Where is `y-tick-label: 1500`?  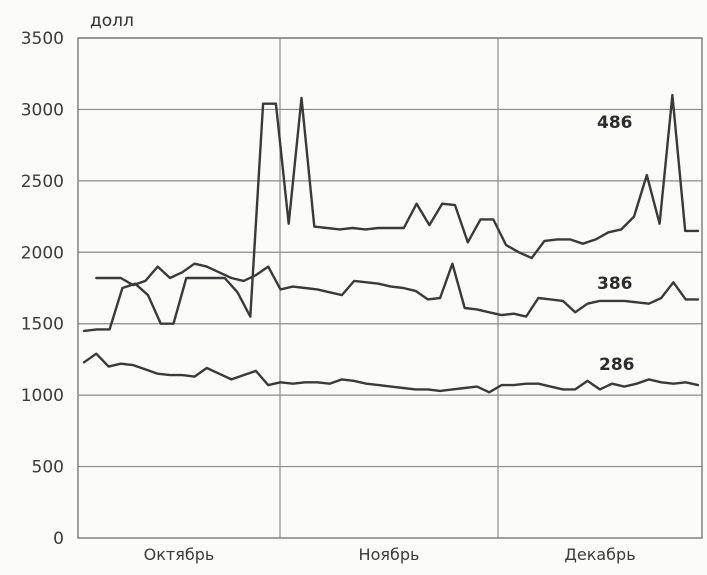
y-tick-label: 1500 is located at coordinates (42, 325).